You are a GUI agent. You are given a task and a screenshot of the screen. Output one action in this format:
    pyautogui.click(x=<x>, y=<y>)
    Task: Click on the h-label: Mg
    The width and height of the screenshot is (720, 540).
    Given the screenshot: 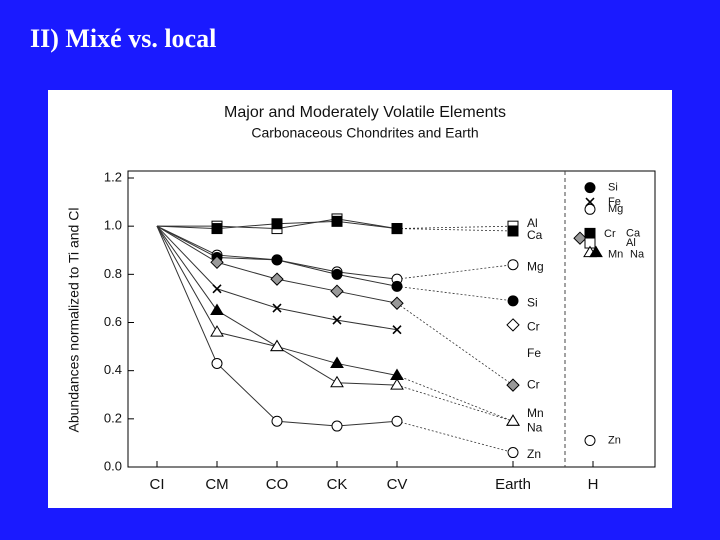 What is the action you would take?
    pyautogui.click(x=615, y=209)
    